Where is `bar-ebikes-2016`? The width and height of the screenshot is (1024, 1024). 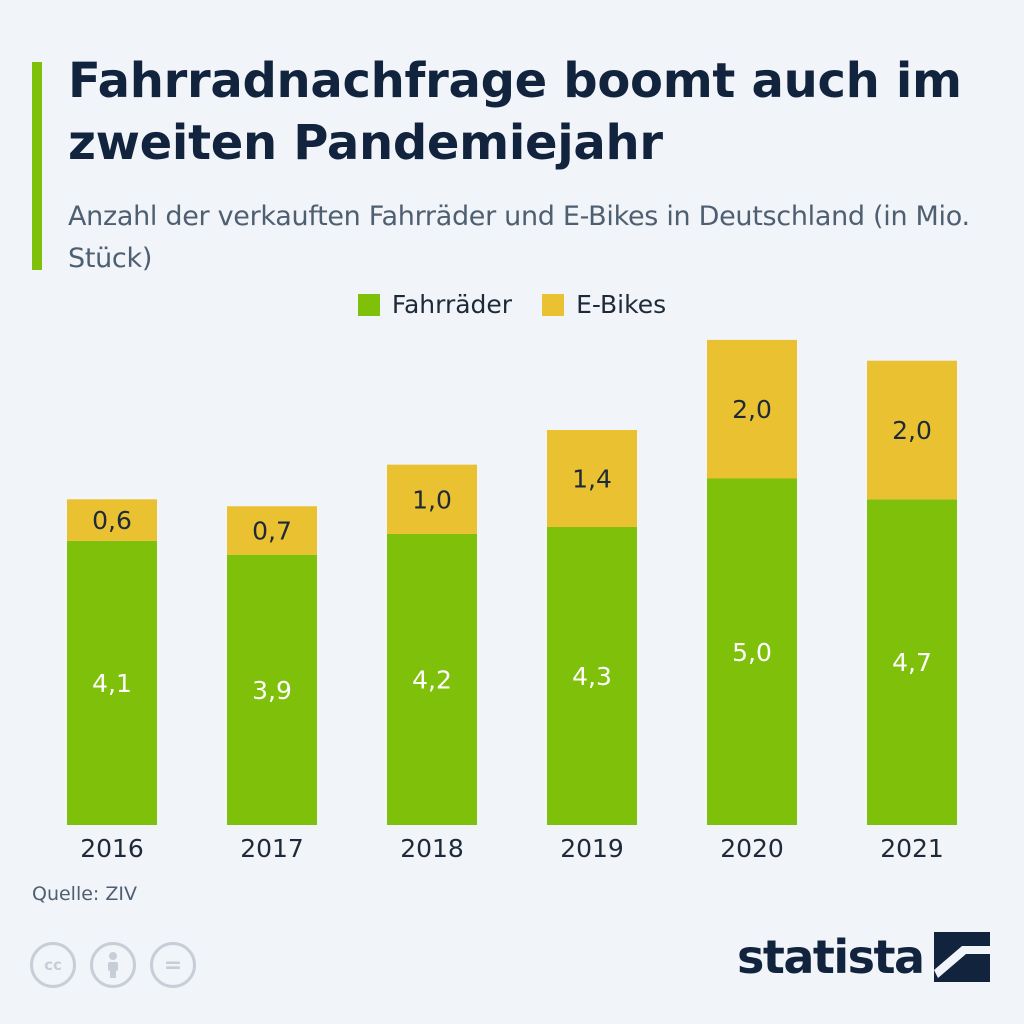
bar-ebikes-2016 is located at coordinates (112, 520).